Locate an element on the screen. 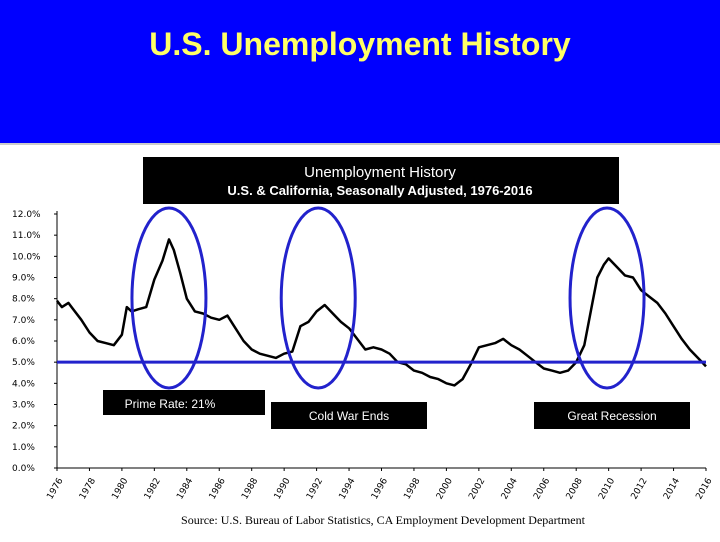 The height and width of the screenshot is (542, 720). x-tick-label: 2016 is located at coordinates (704, 488).